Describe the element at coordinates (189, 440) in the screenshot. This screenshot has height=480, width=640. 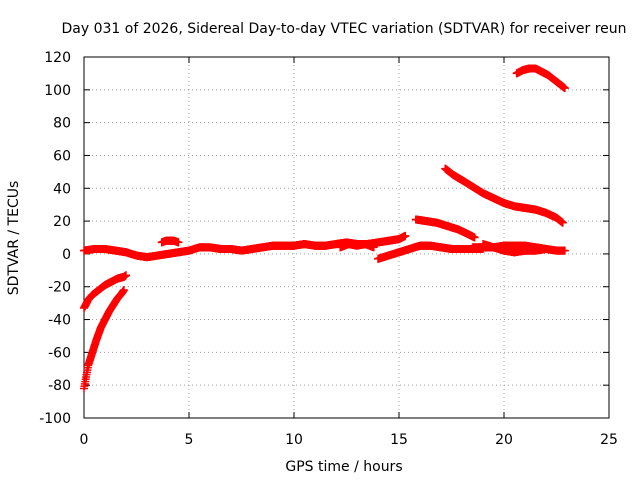
I see `x-tick-label: 5` at that location.